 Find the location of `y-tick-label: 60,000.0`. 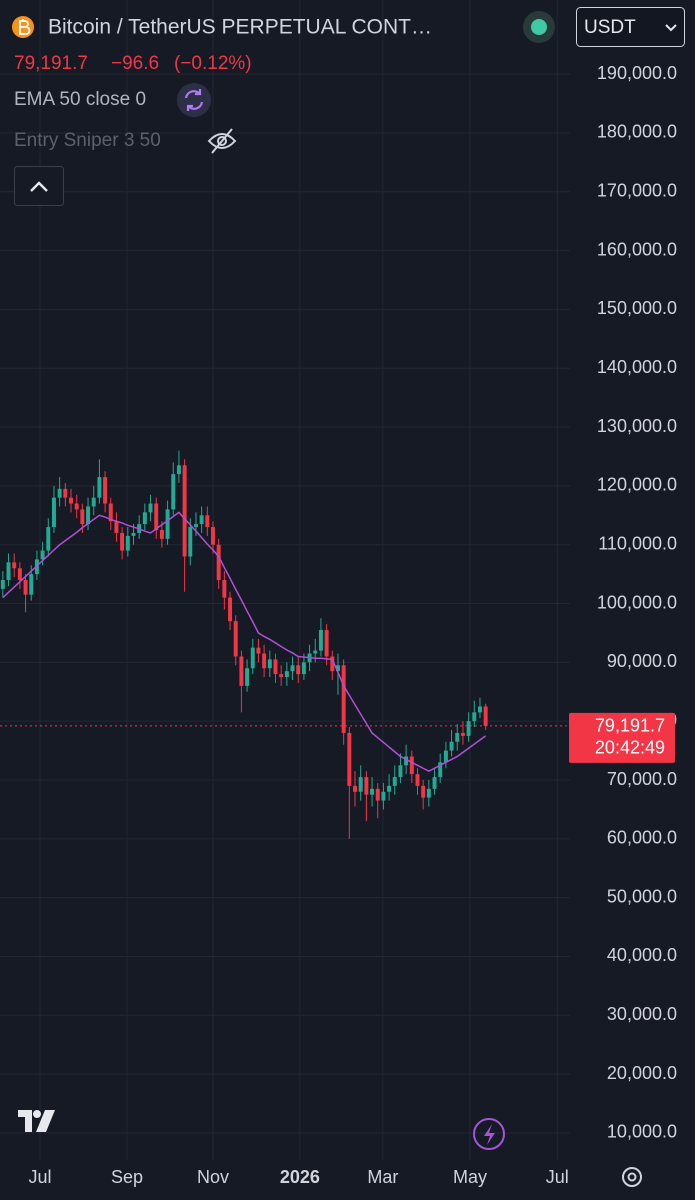

y-tick-label: 60,000.0 is located at coordinates (642, 838).